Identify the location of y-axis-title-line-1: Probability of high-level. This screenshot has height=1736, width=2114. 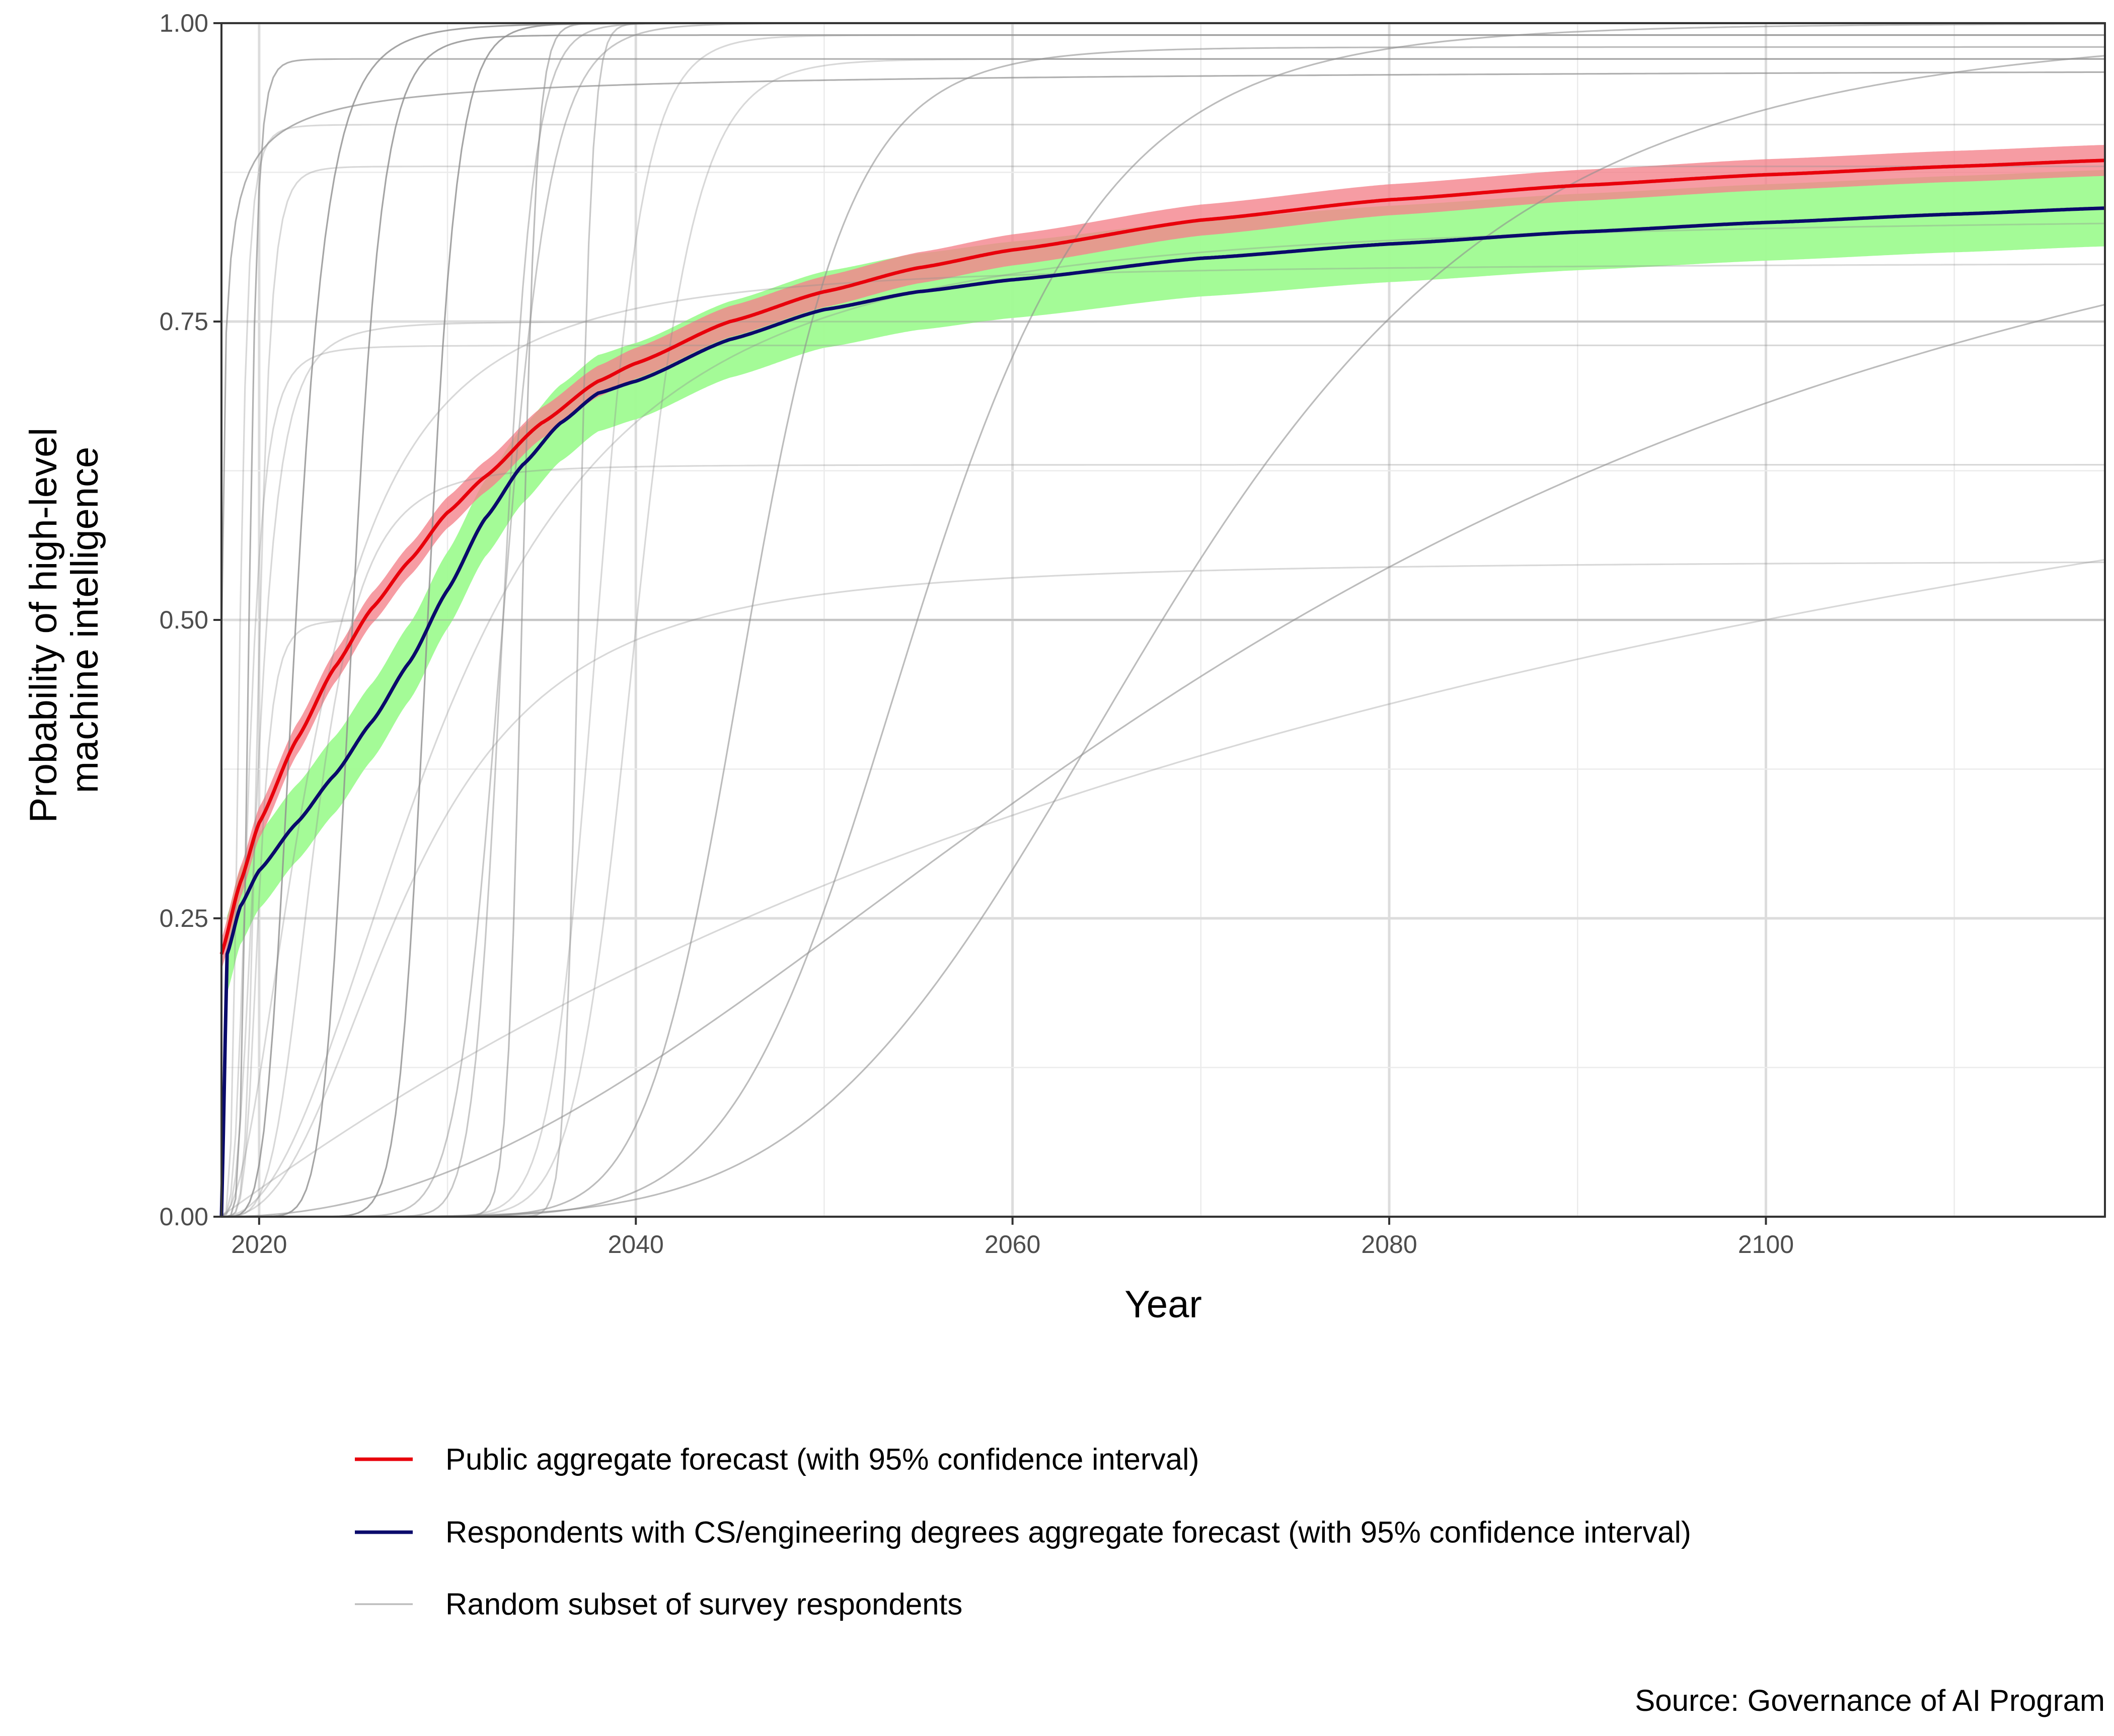
(43, 625).